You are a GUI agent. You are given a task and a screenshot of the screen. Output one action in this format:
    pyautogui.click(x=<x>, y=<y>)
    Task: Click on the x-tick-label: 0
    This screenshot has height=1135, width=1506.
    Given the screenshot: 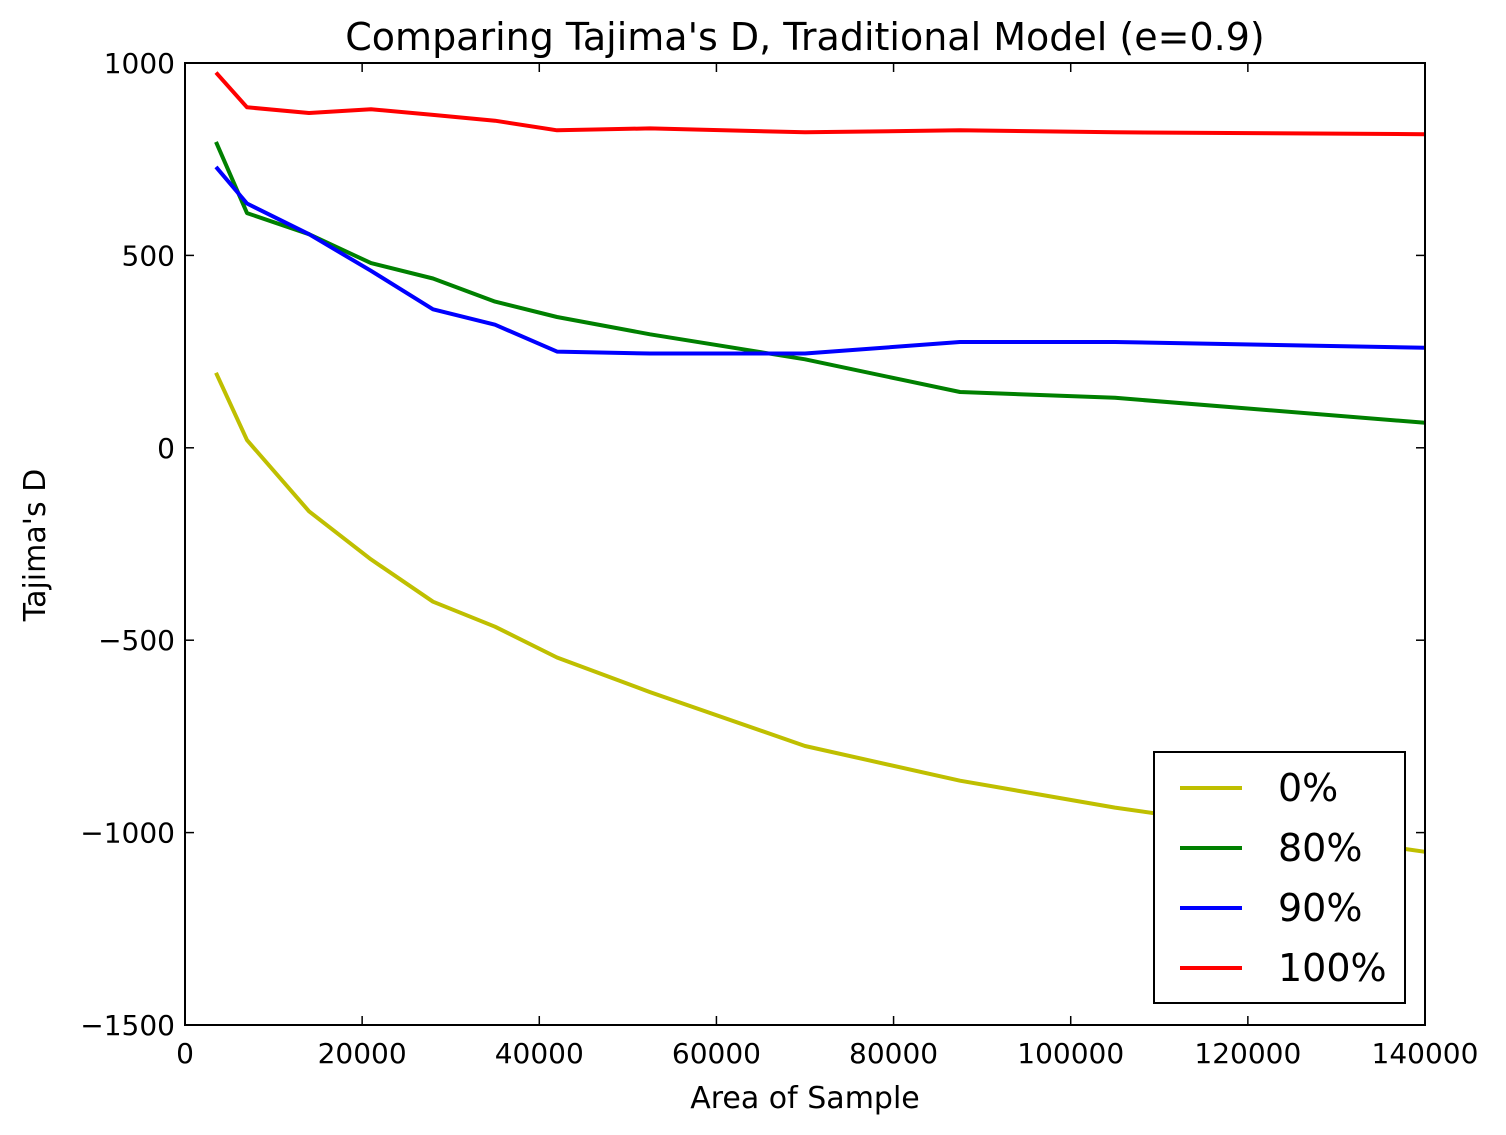 What is the action you would take?
    pyautogui.click(x=185, y=1053)
    